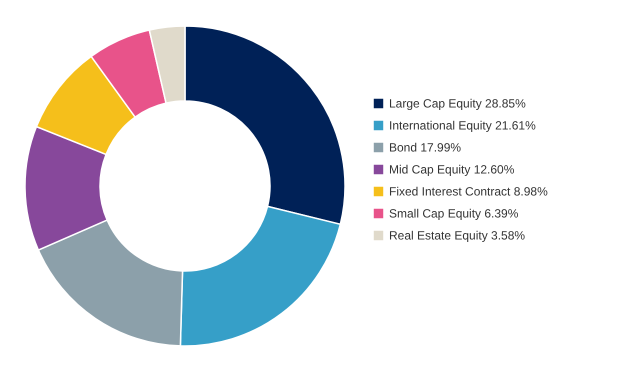  What do you see at coordinates (425, 147) in the screenshot?
I see `legend-label: Bond 17.99%` at bounding box center [425, 147].